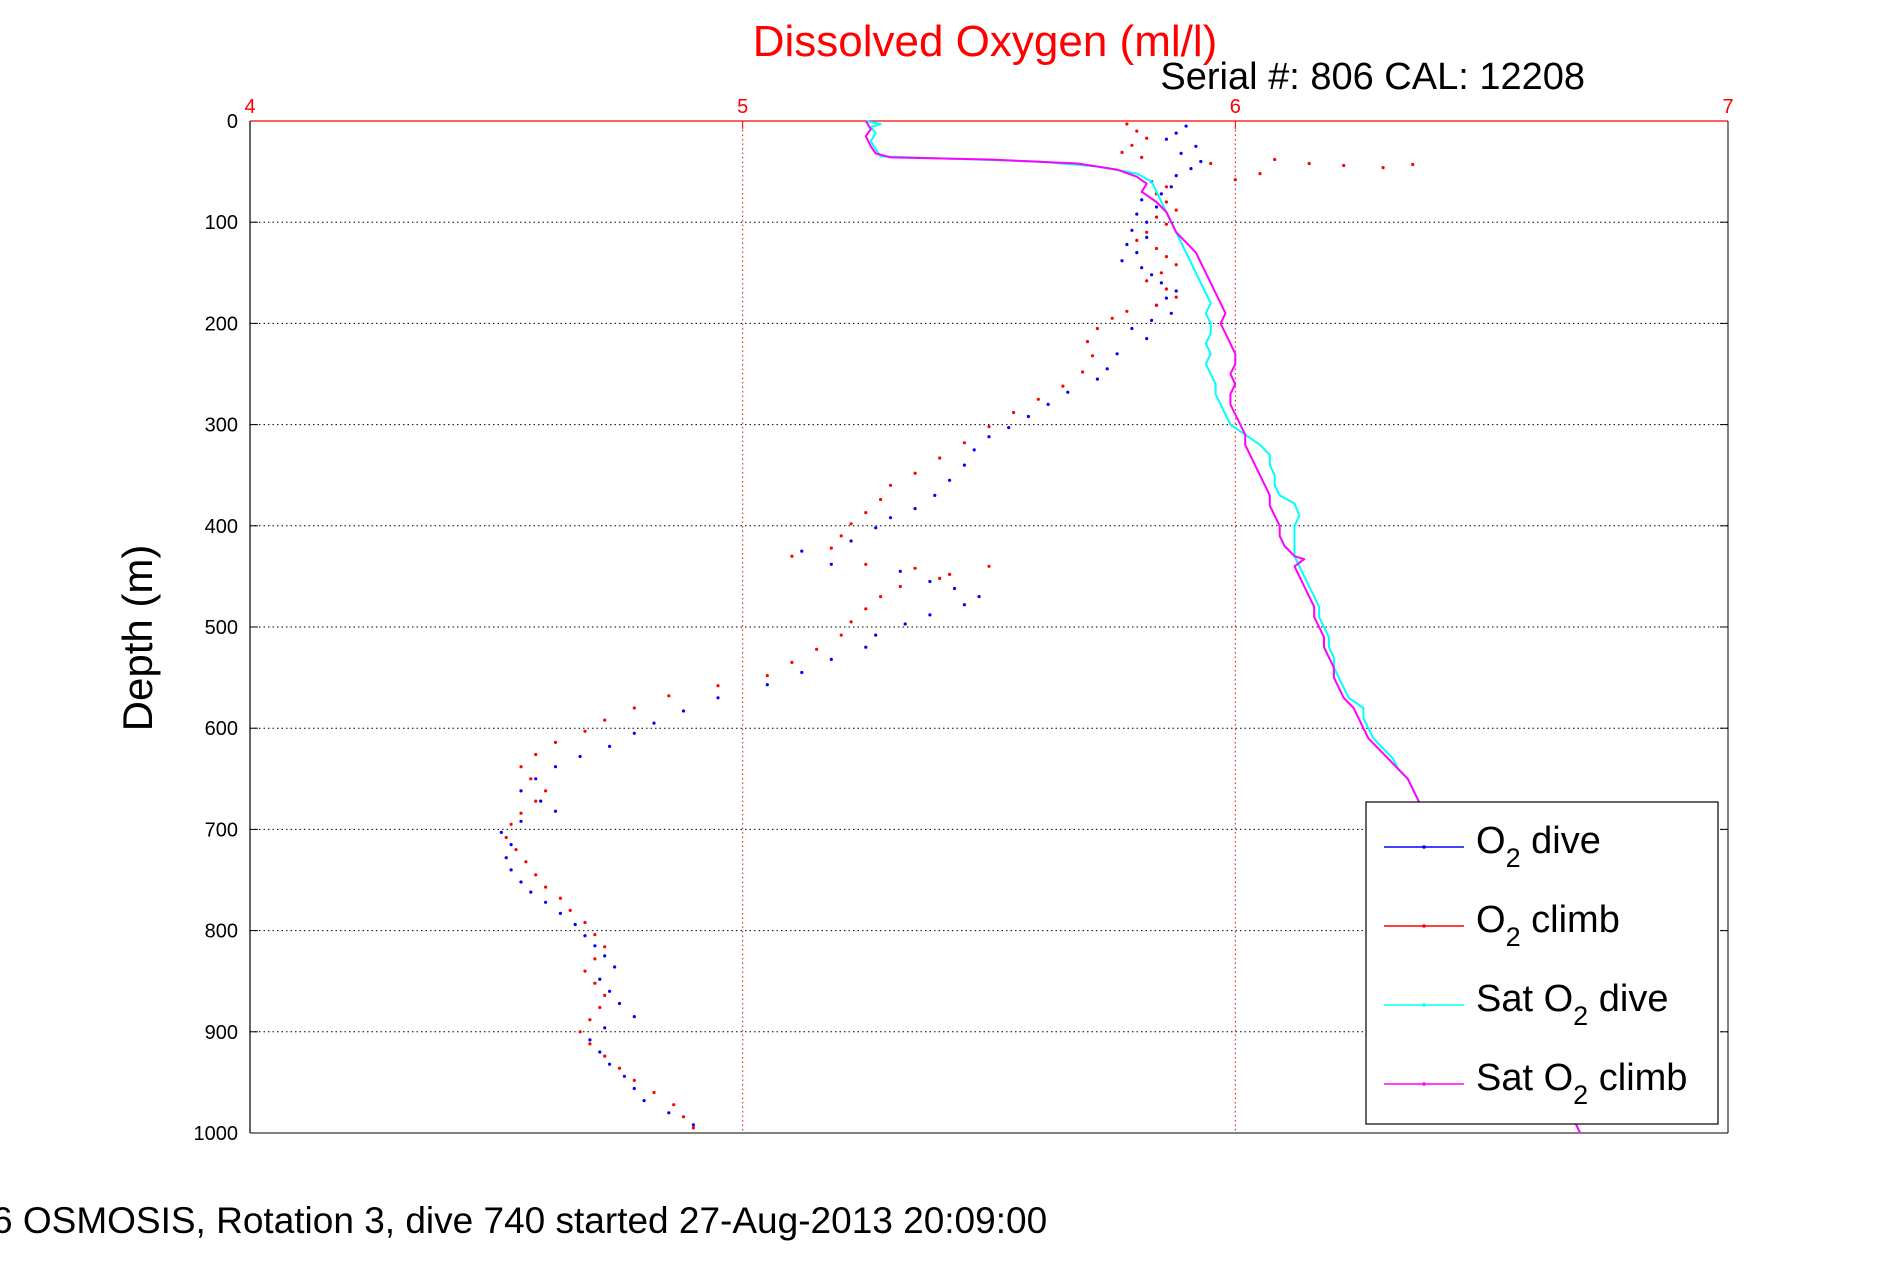  What do you see at coordinates (1524, 999) in the screenshot?
I see `legend-label-main: Sat O` at bounding box center [1524, 999].